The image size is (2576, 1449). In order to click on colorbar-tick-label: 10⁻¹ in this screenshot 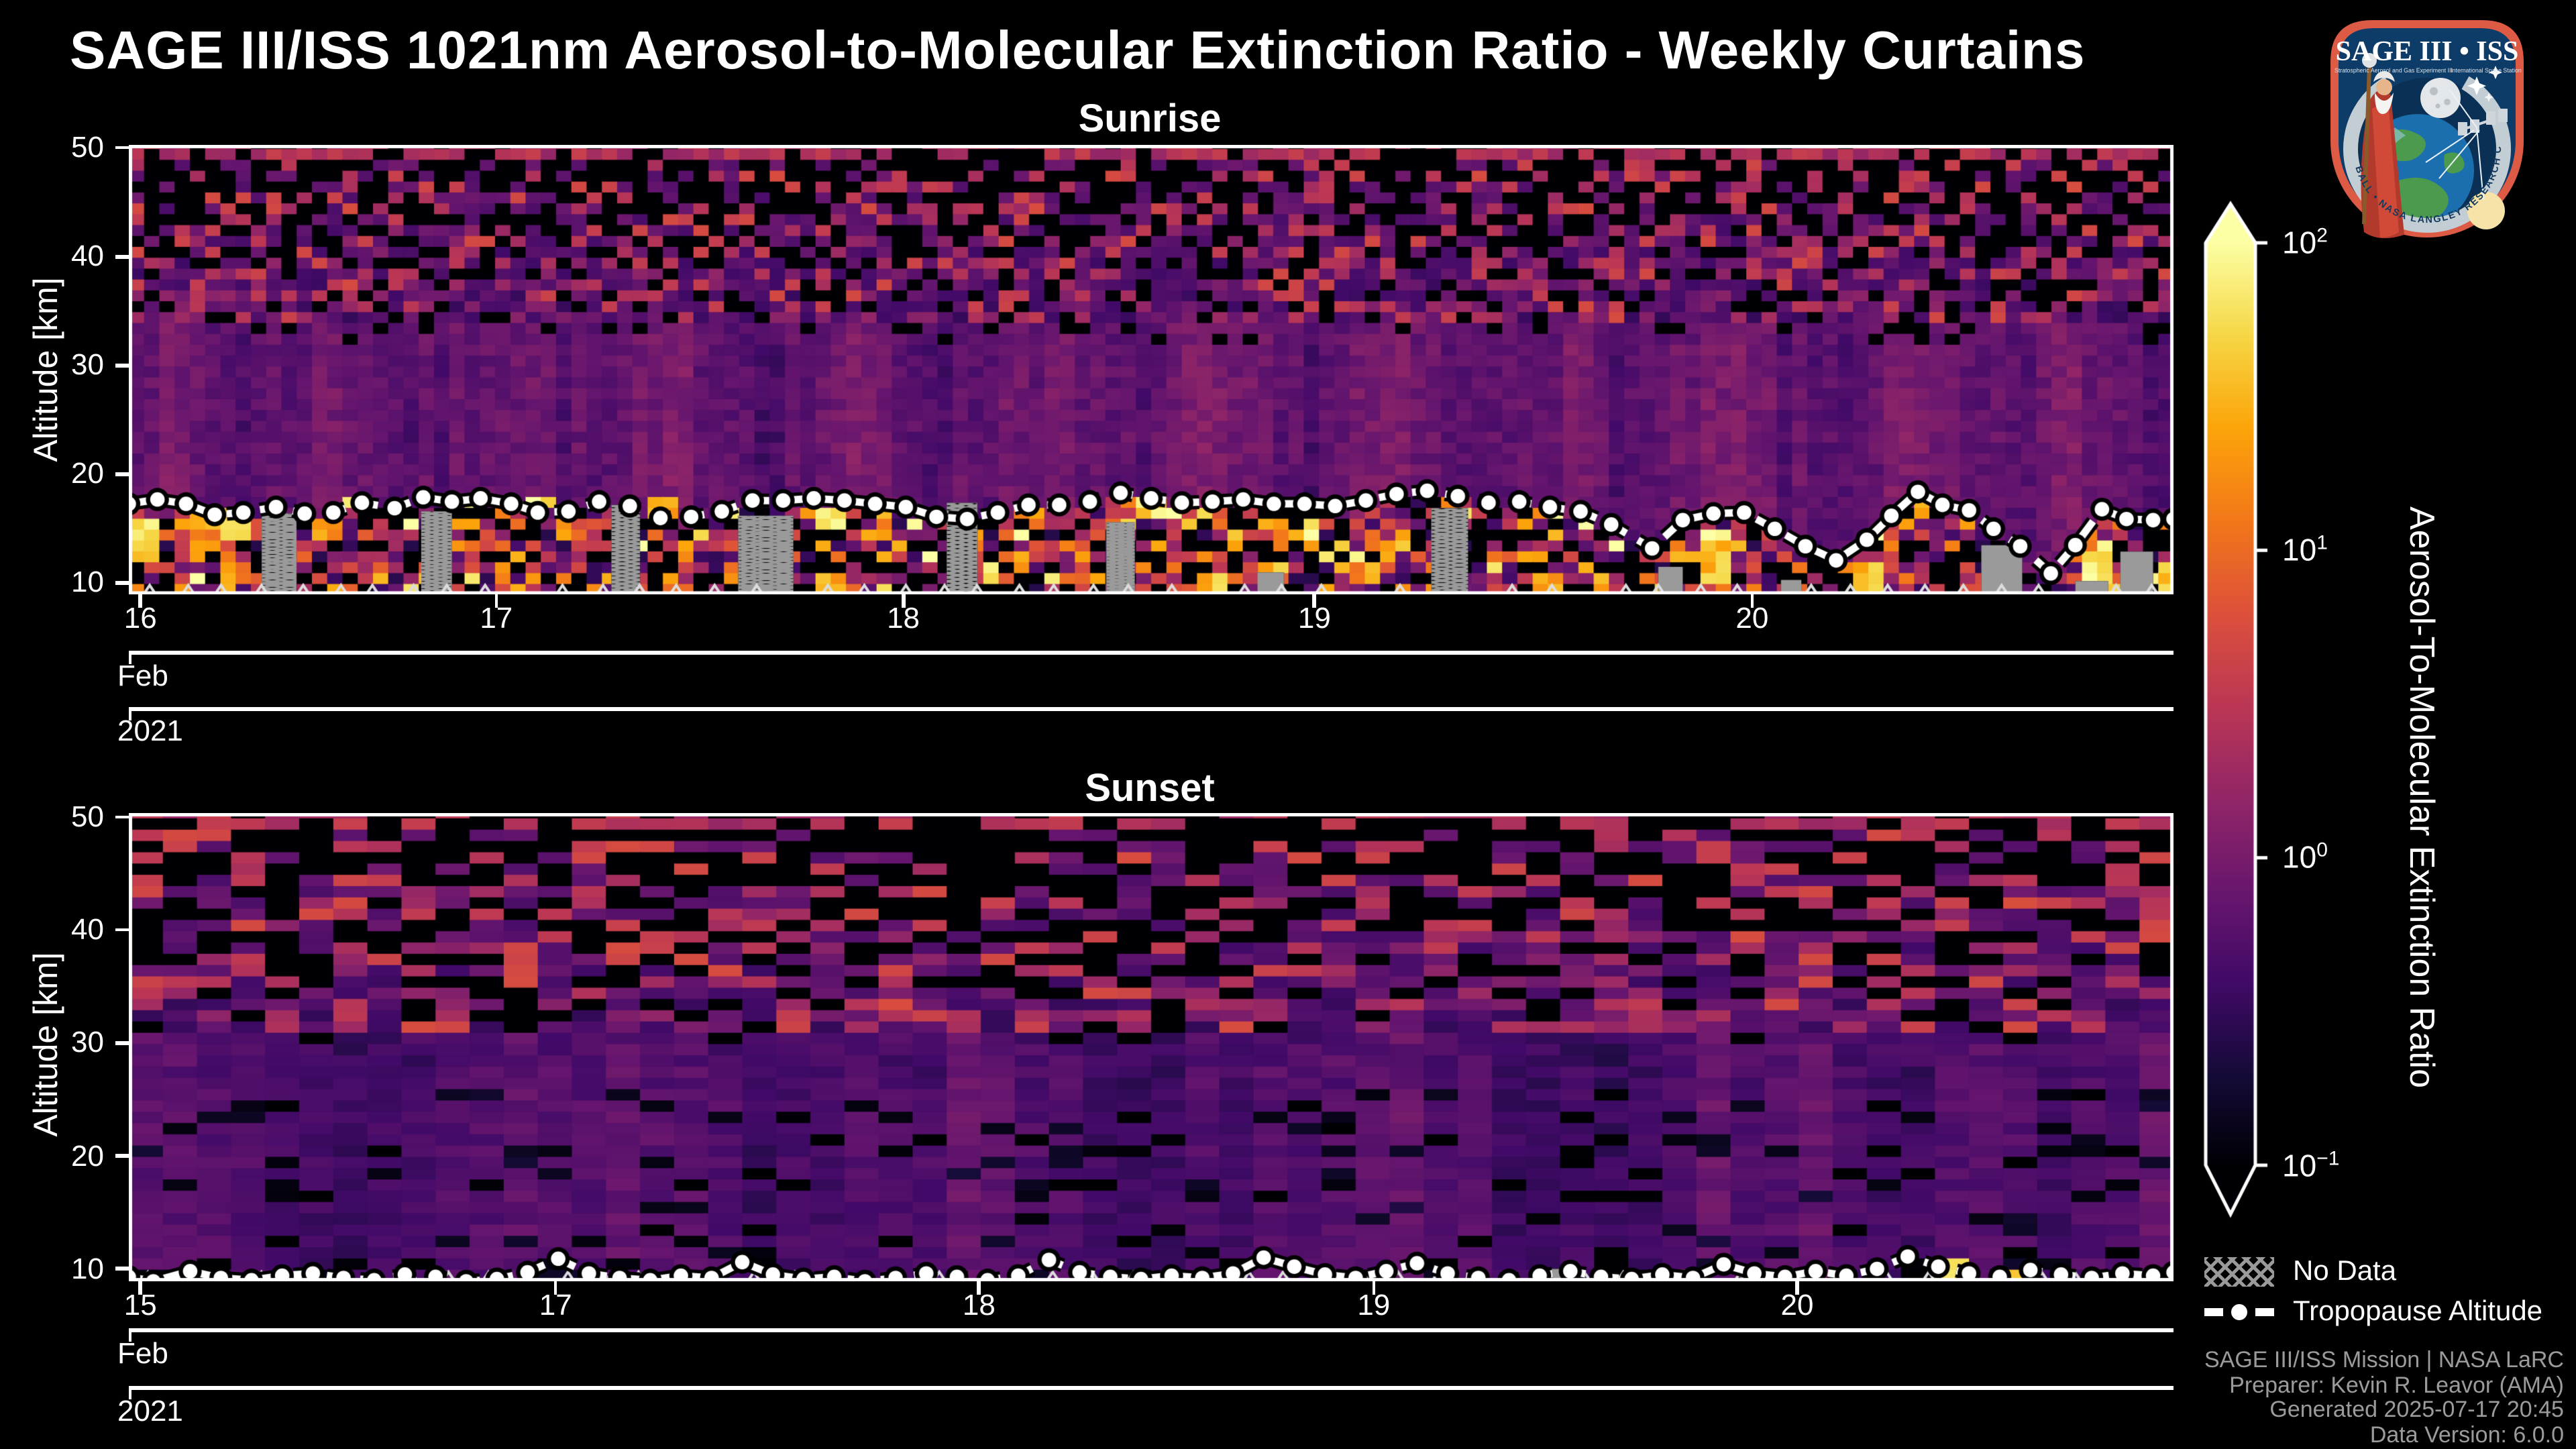, I will do `click(2311, 1164)`.